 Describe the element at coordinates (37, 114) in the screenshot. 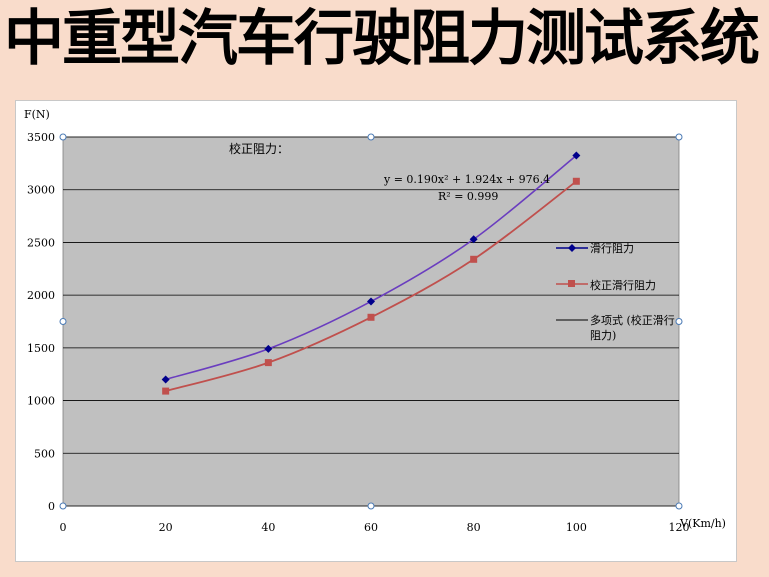

I see `y-axis-label: F(N)` at that location.